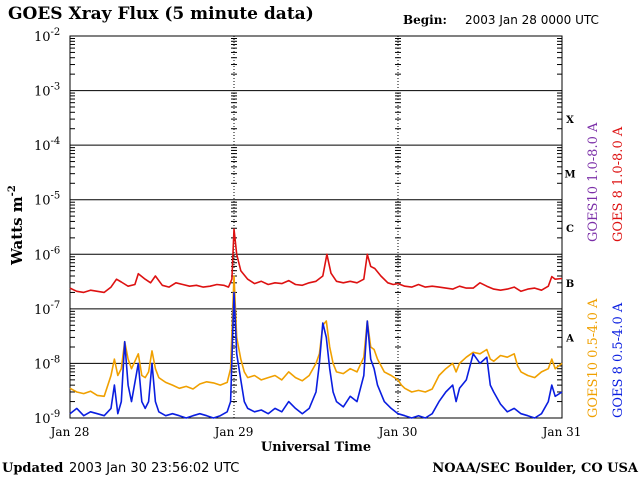  I want to click on legend-entry: GOES 8 1.0-8.0 A, so click(618, 184).